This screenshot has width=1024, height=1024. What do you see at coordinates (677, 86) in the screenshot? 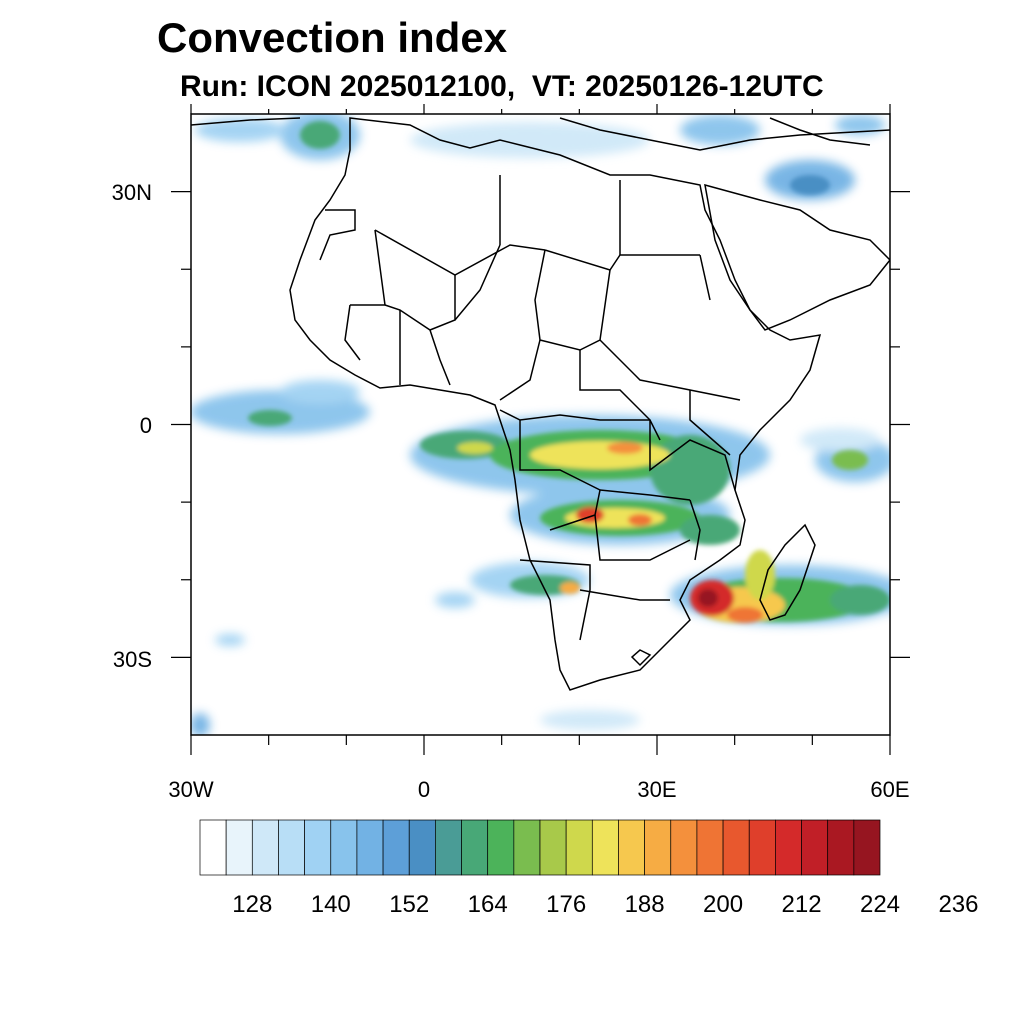
I see `valid-time-label: VT: 20250126-12UTC` at bounding box center [677, 86].